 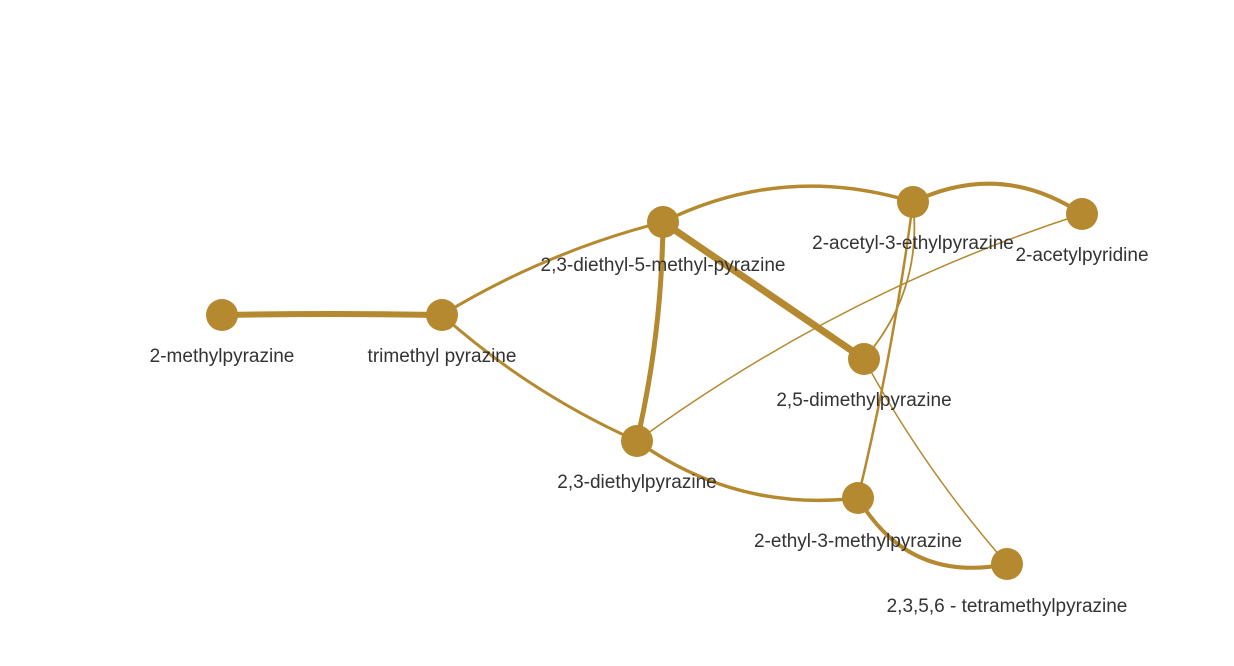 What do you see at coordinates (913, 202) in the screenshot?
I see `node-aep` at bounding box center [913, 202].